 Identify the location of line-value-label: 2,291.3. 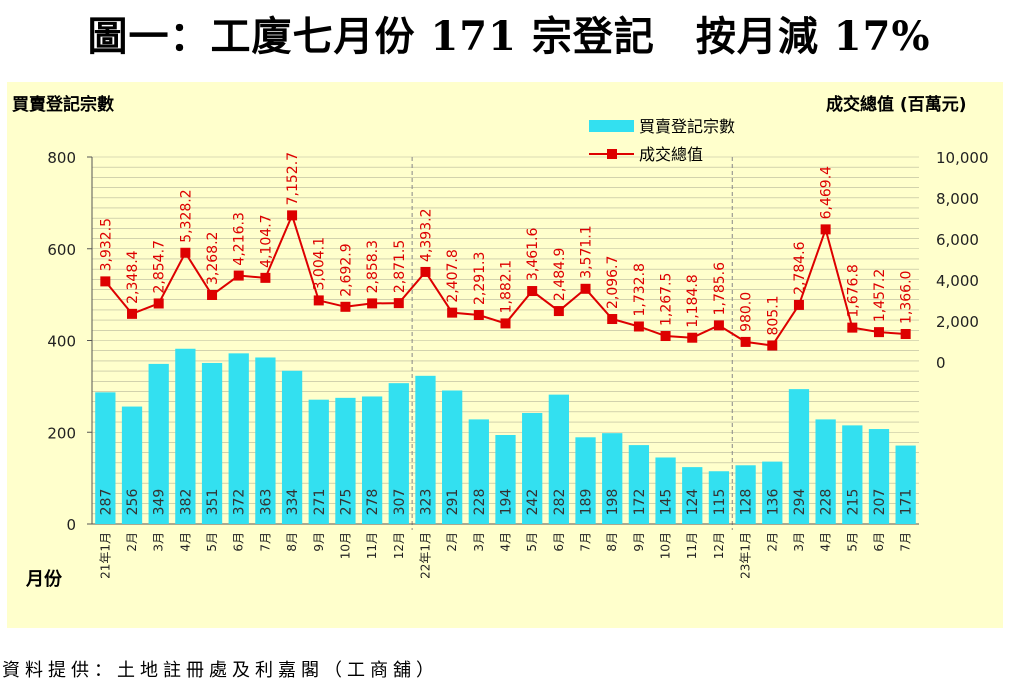
(480, 278).